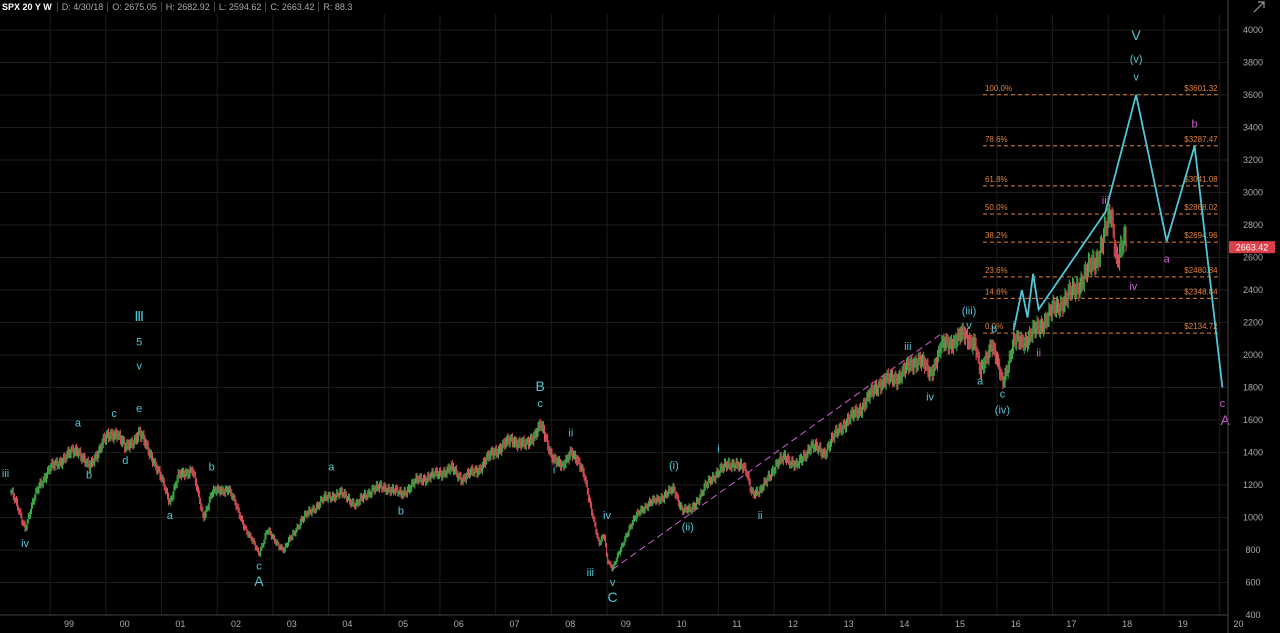  What do you see at coordinates (1201, 235) in the screenshot?
I see `fib-price-label: $2694.96` at bounding box center [1201, 235].